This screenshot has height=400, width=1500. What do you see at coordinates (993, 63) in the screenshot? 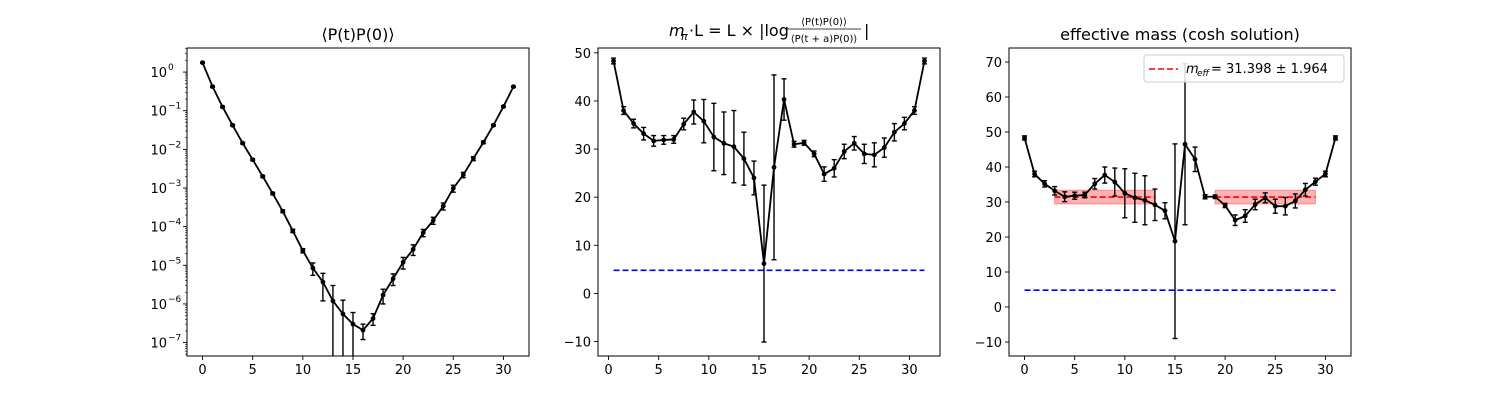
I see `y-tick-label: 70` at bounding box center [993, 63].